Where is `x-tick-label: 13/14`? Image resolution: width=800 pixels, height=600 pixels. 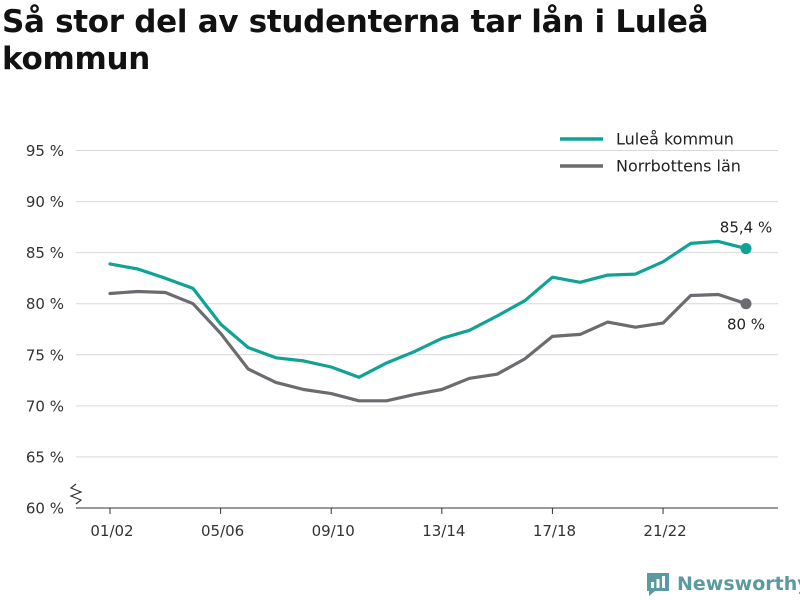 x-tick-label: 13/14 is located at coordinates (443, 531).